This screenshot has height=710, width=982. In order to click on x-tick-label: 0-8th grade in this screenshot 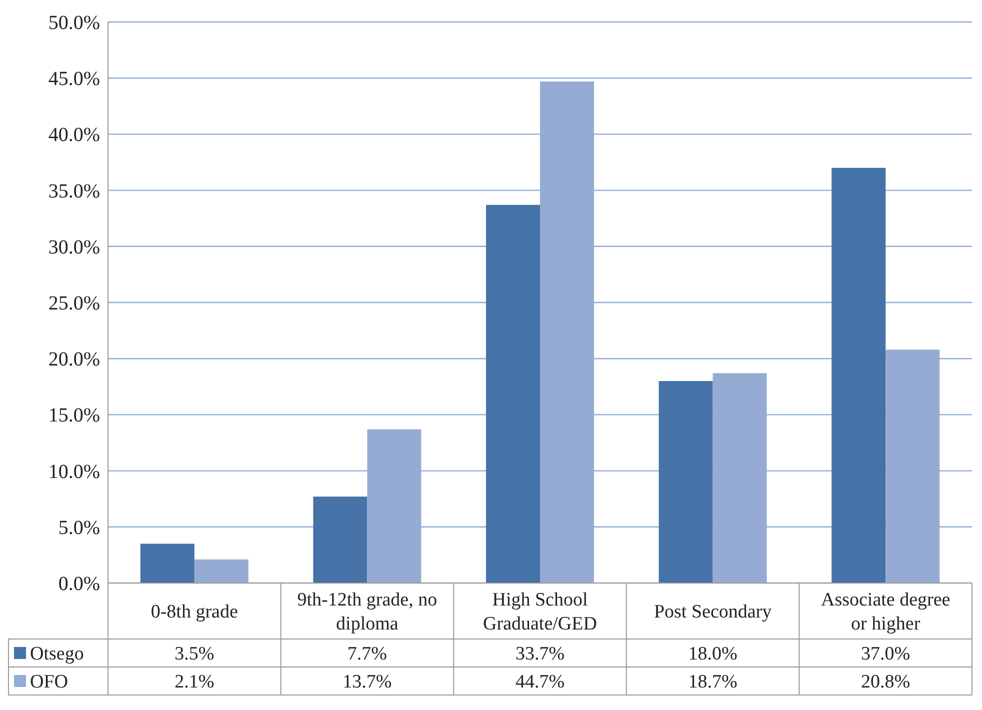, I will do `click(194, 612)`.